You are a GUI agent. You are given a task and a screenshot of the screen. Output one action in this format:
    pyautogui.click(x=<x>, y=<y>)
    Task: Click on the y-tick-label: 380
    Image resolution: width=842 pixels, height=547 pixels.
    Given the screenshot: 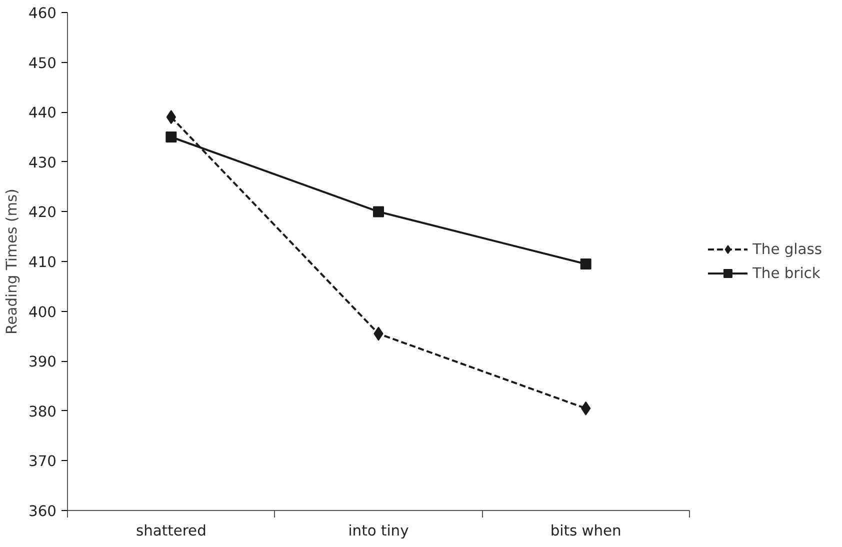 What is the action you would take?
    pyautogui.click(x=42, y=411)
    